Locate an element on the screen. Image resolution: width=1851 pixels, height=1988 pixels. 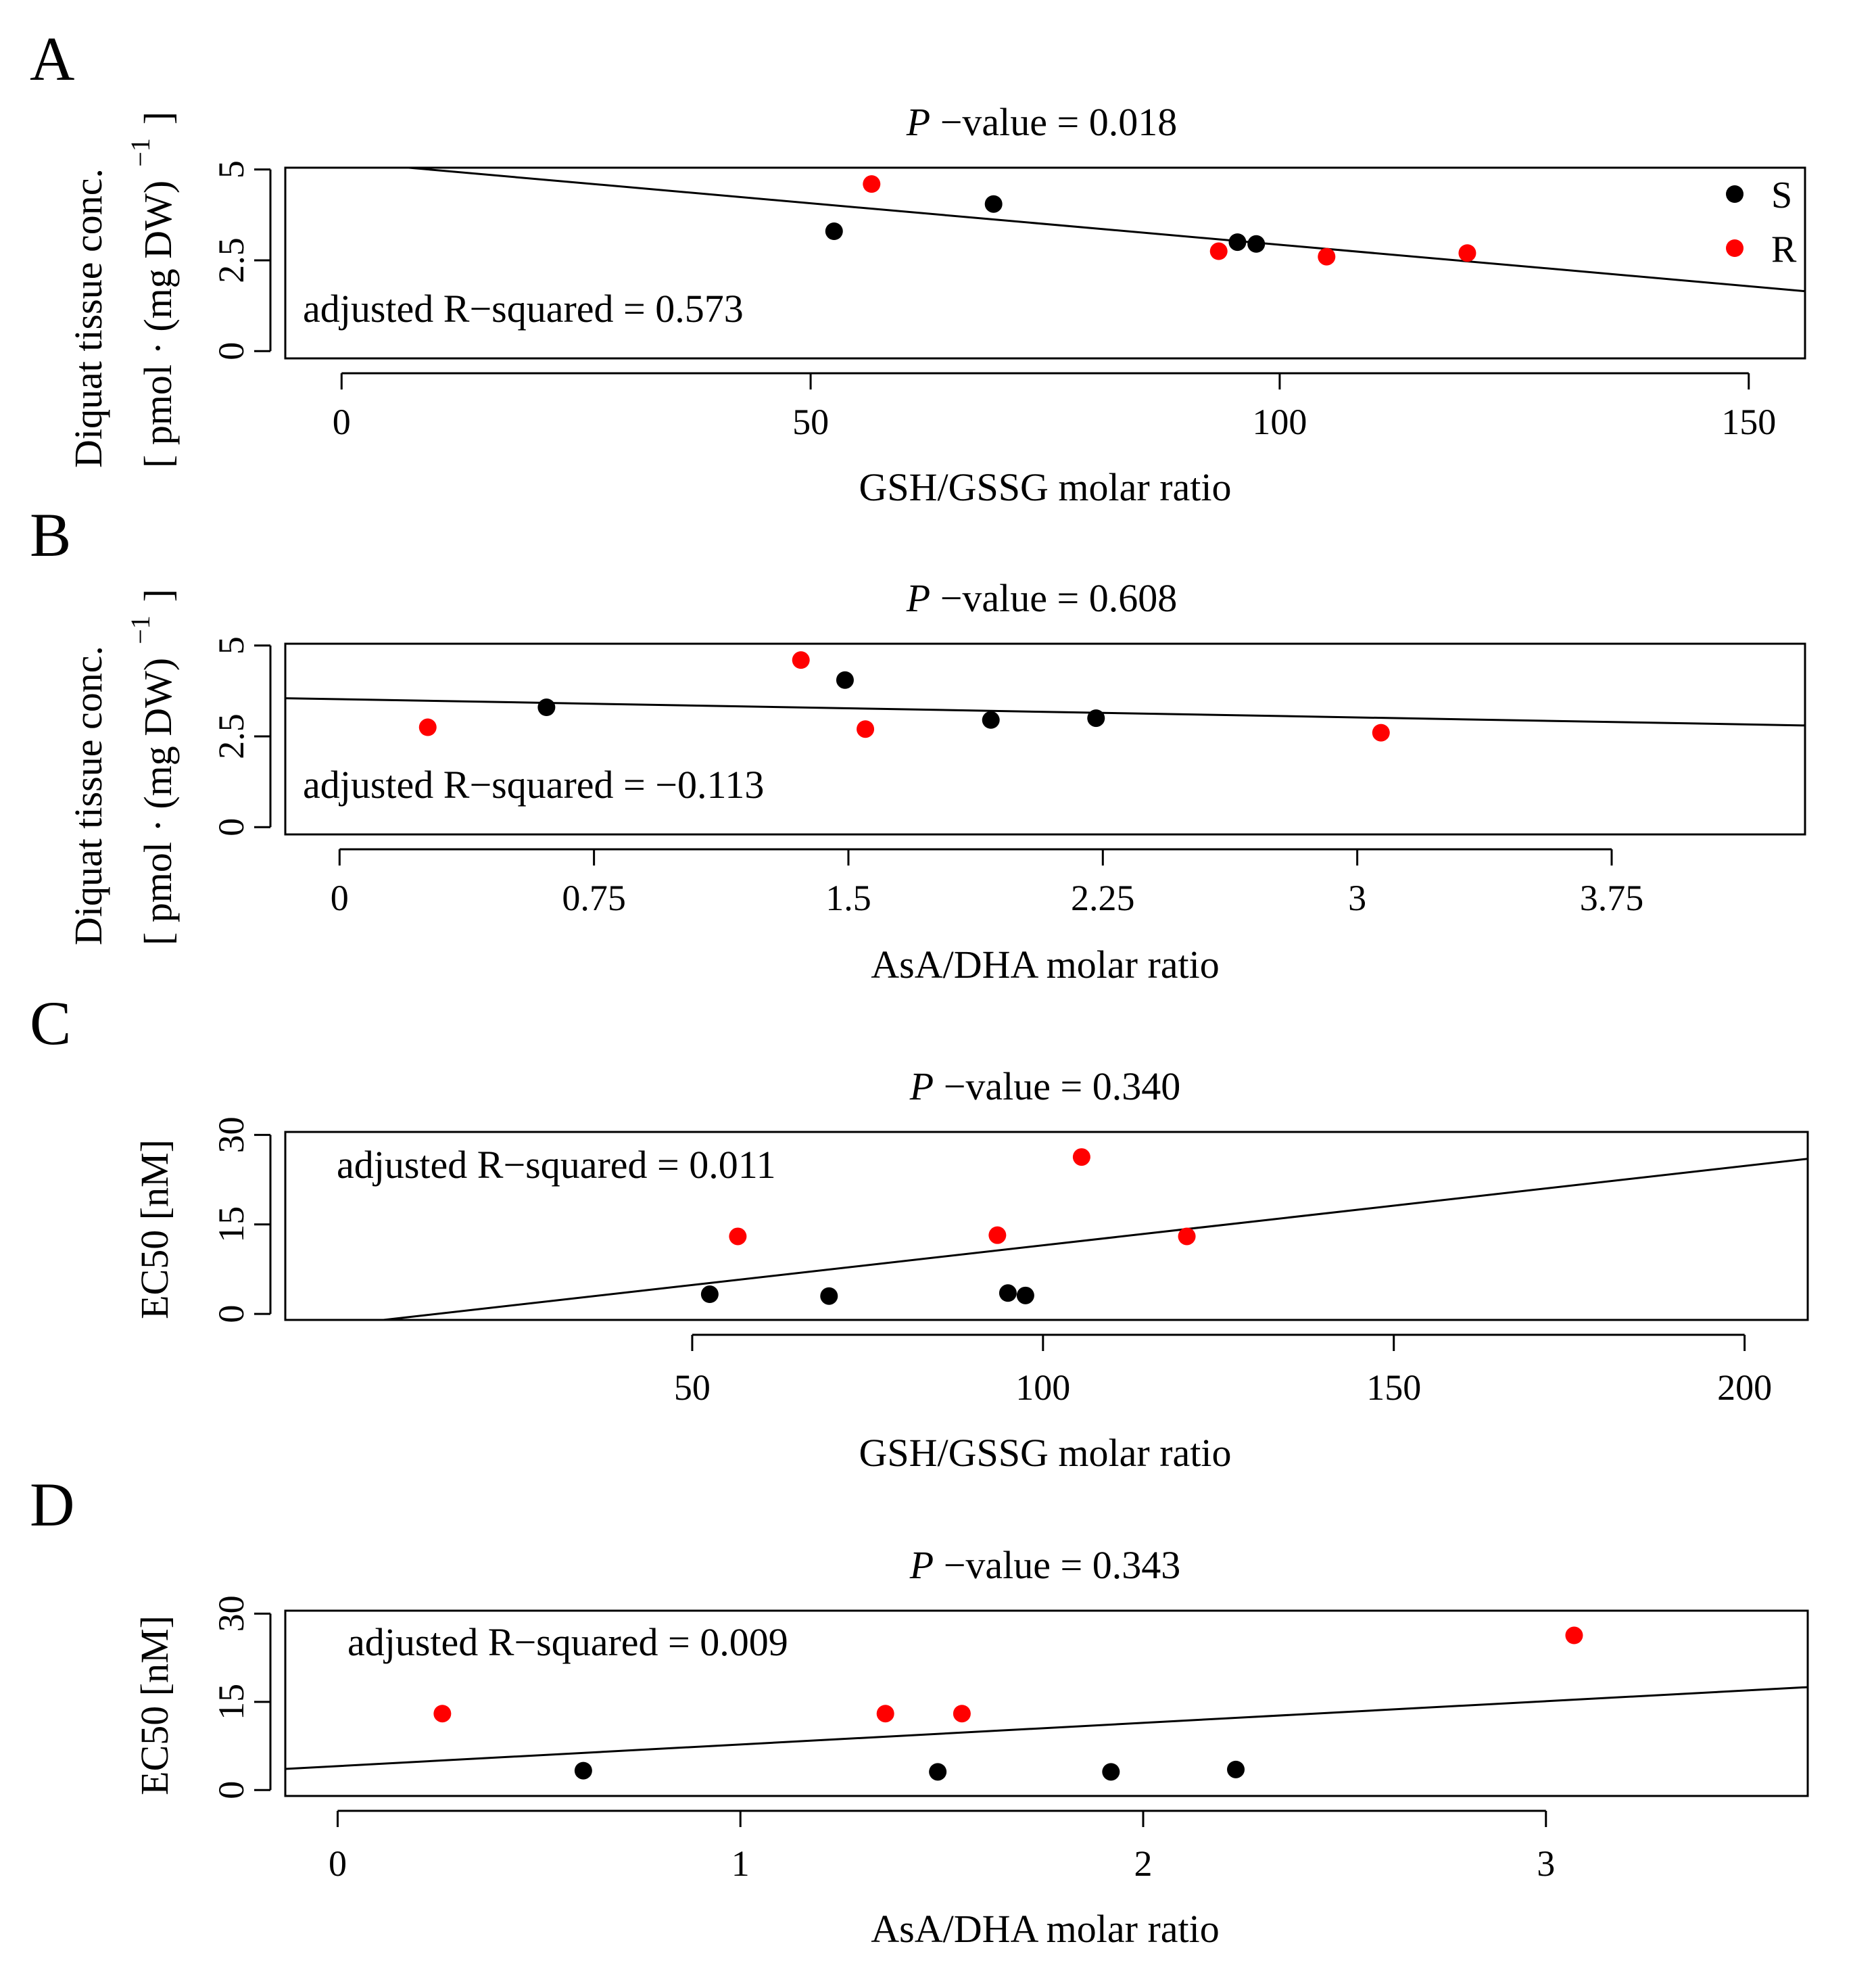
panel-letter: A is located at coordinates (52, 59).